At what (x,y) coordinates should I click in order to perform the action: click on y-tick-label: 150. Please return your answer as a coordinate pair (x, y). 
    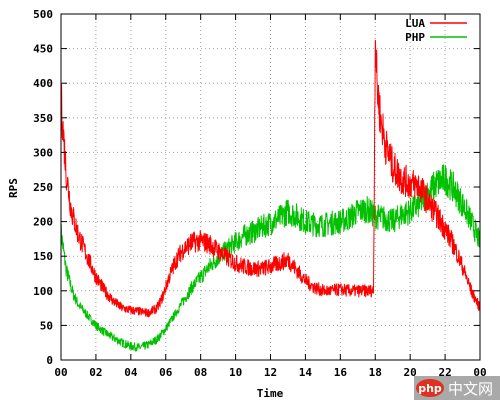
    Looking at the image, I should click on (43, 256).